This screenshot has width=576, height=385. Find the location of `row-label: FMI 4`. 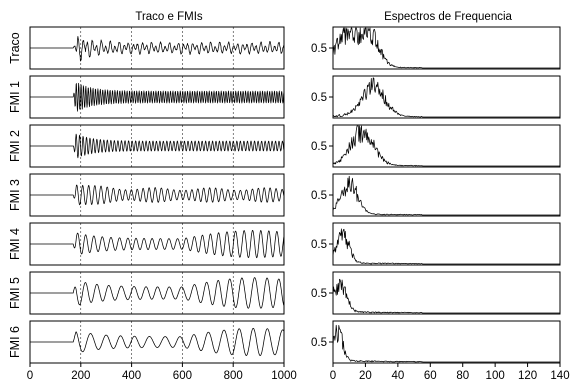

row-label: FMI 4 is located at coordinates (15, 244).